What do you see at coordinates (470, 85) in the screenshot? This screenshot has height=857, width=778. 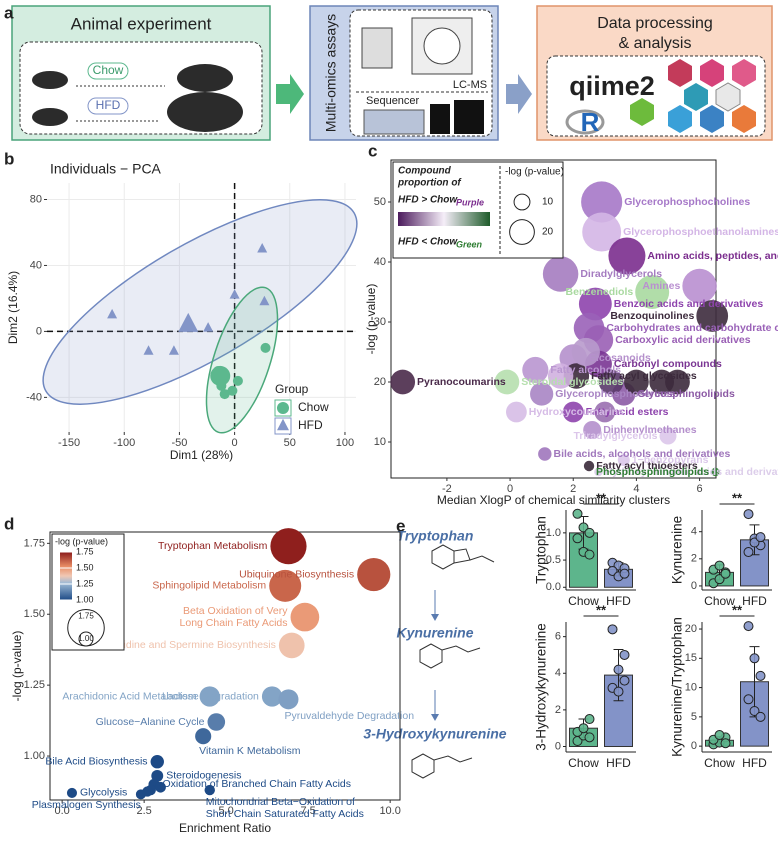 I see `instrument-label: LC-MS` at bounding box center [470, 85].